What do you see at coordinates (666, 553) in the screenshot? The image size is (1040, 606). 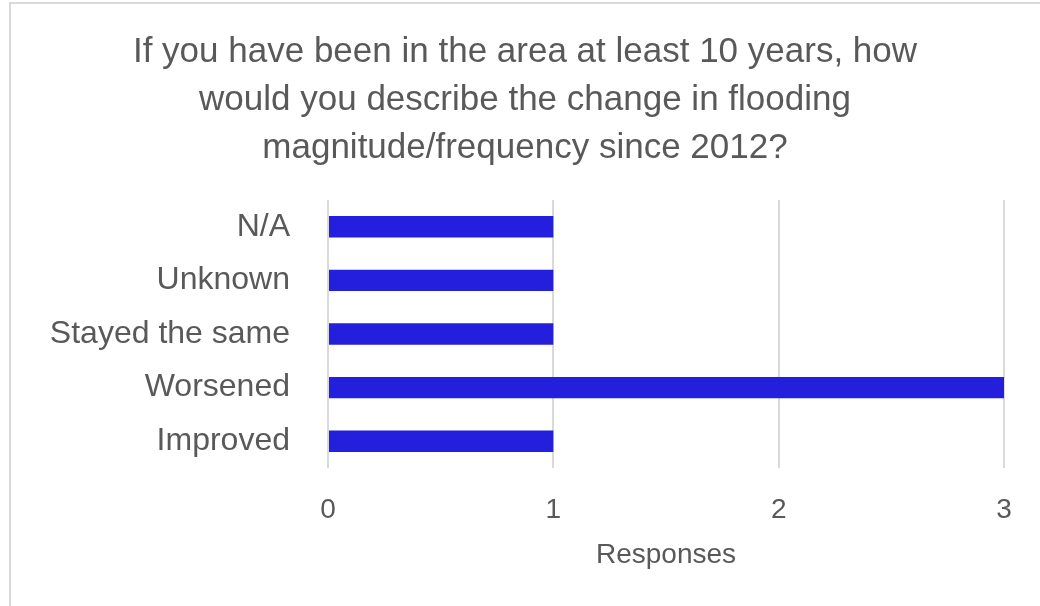 I see `x-axis-title: Responses` at bounding box center [666, 553].